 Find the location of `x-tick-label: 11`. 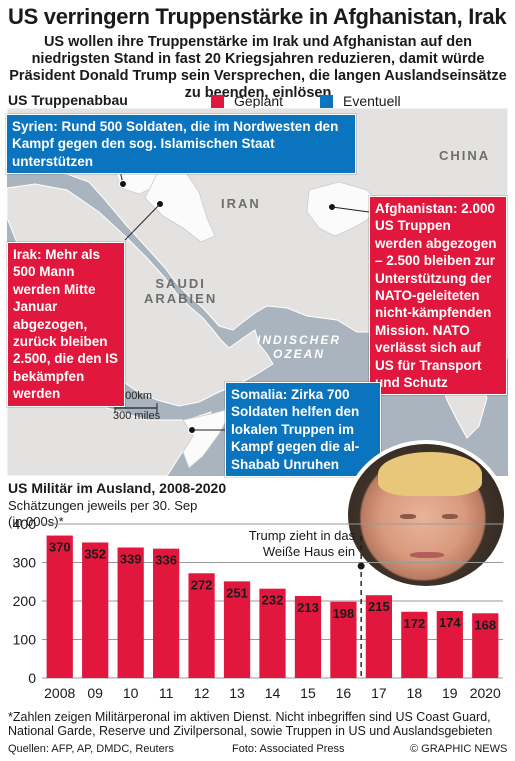

x-tick-label: 11 is located at coordinates (166, 693).